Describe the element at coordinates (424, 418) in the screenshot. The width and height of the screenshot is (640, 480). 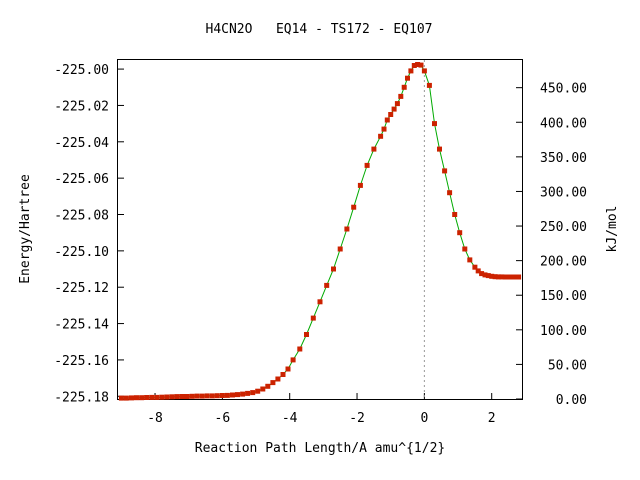
I see `x-tick-label: 0` at that location.